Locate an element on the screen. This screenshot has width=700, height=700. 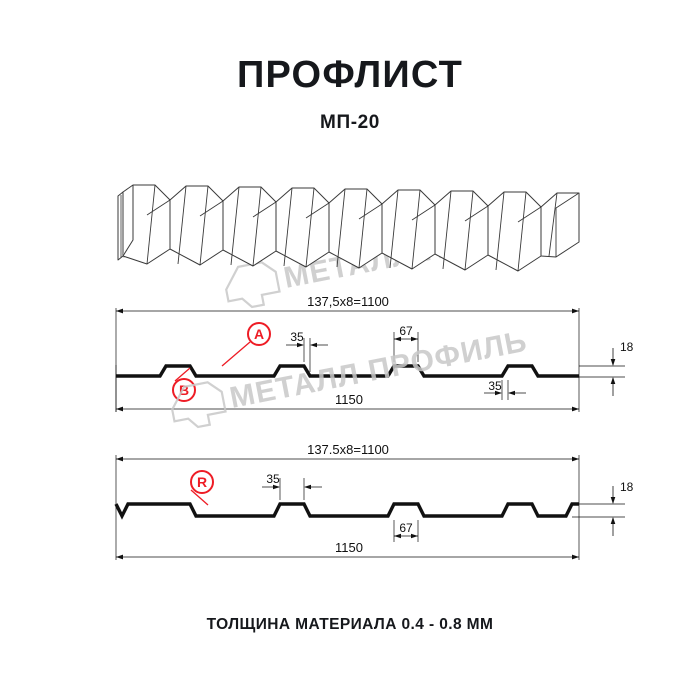
lower-bottom-dimension-label: 1150 is located at coordinates (349, 547).